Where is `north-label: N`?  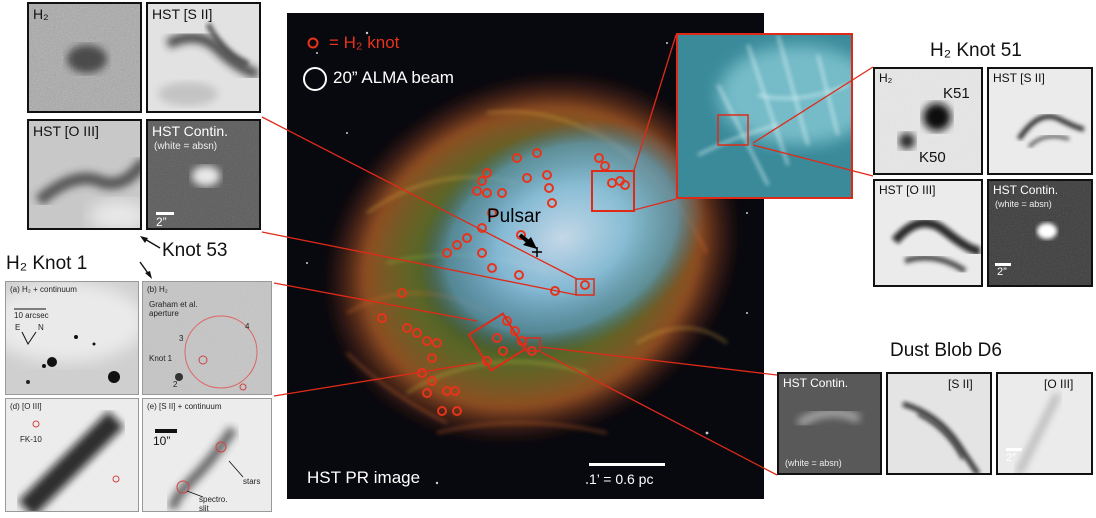 north-label: N is located at coordinates (41, 327).